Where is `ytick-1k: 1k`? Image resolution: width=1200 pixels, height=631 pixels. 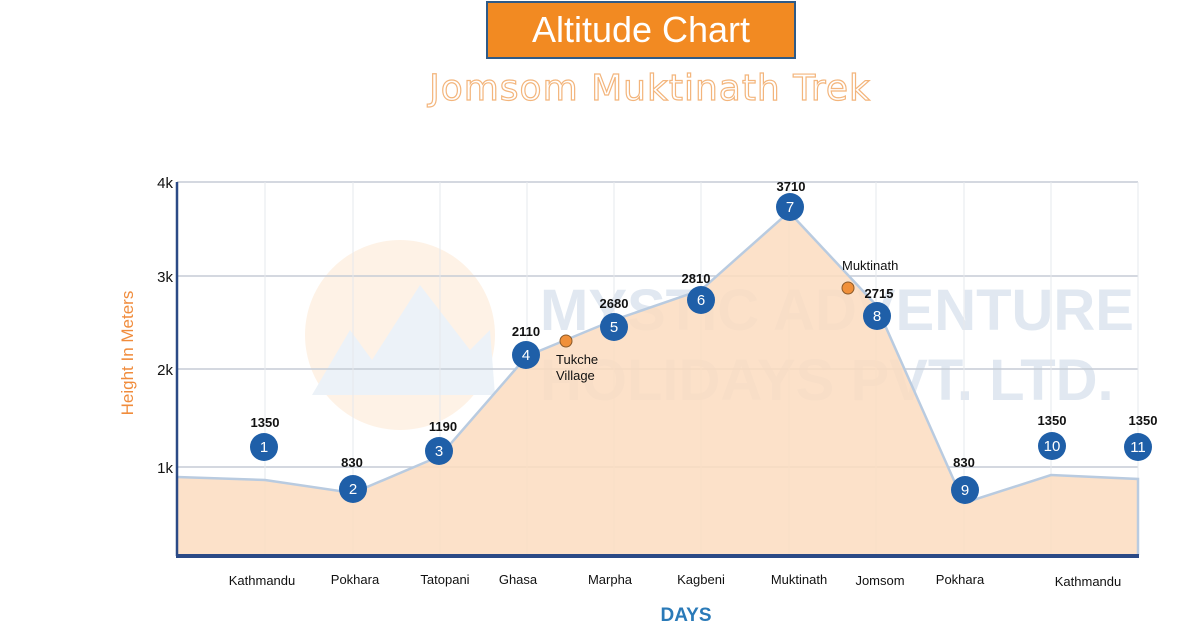 ytick-1k: 1k is located at coordinates (165, 468).